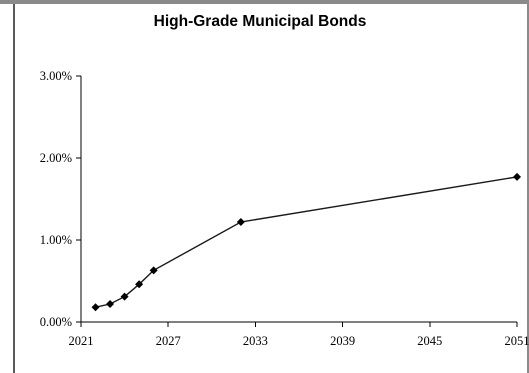 The width and height of the screenshot is (529, 373). What do you see at coordinates (264, 2) in the screenshot?
I see `top-edge` at bounding box center [264, 2].